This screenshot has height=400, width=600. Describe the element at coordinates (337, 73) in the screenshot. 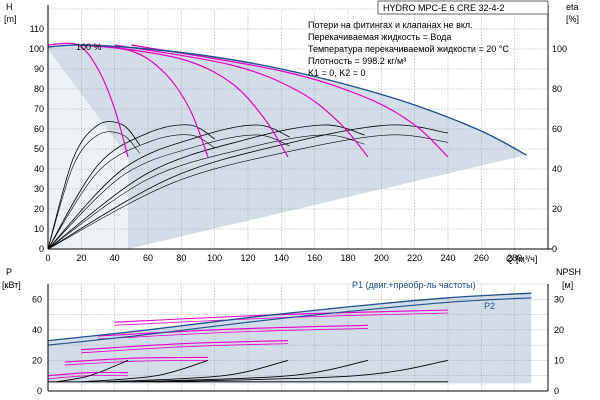

I see `info-line-5: K1 = 0, K2 = 0` at that location.